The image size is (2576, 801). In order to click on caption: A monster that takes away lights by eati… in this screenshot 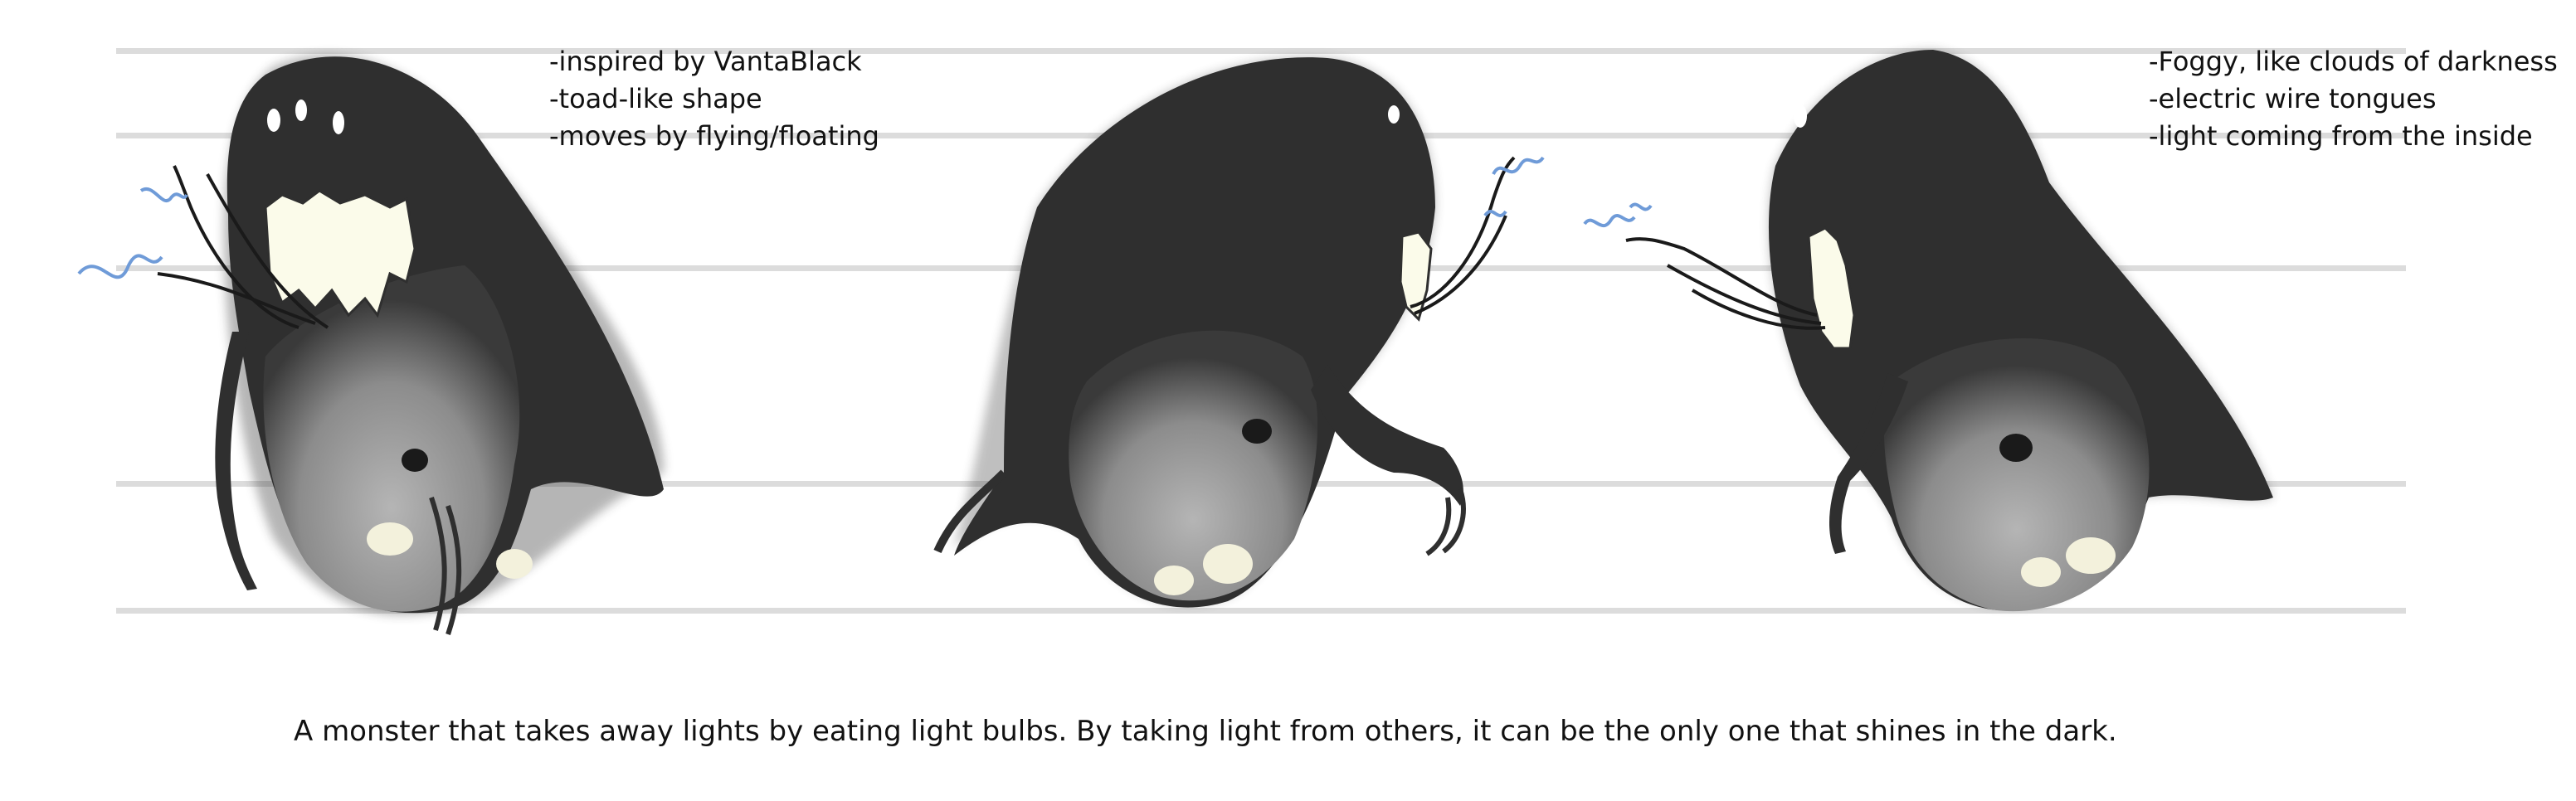, I will do `click(1205, 731)`.